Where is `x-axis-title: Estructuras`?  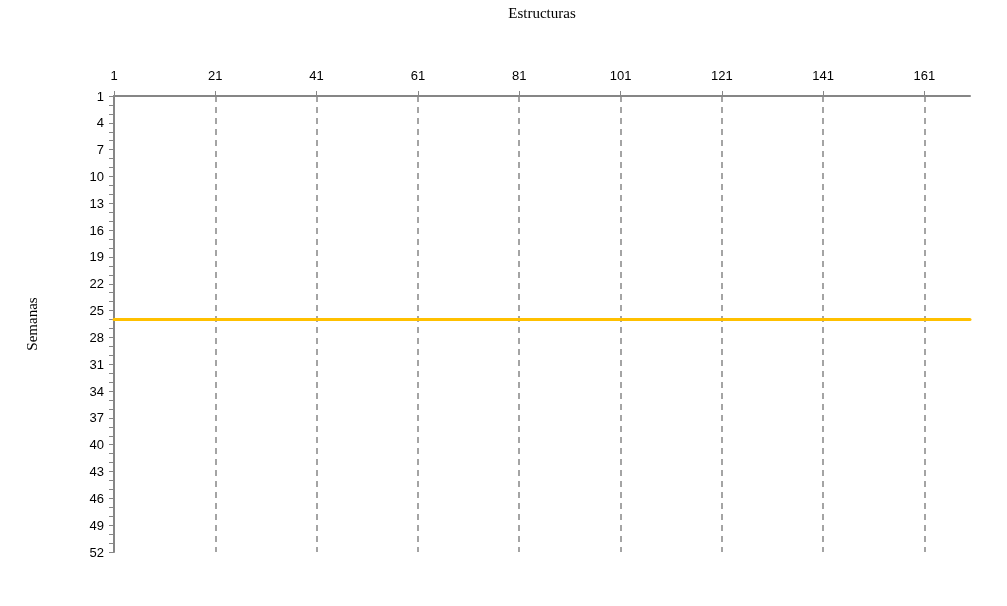
x-axis-title: Estructuras is located at coordinates (542, 12).